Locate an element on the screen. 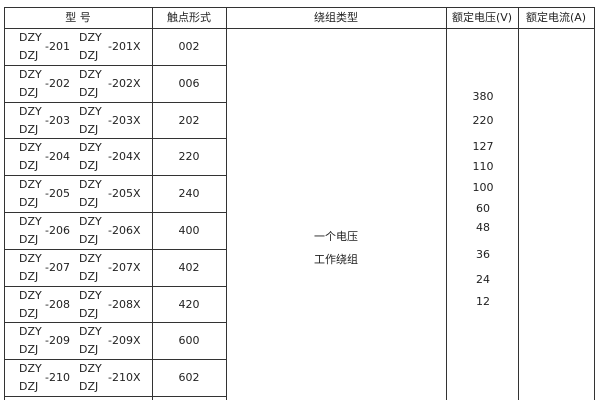 Image resolution: width=600 pixels, height=400 pixels. model-number-x: -207X is located at coordinates (124, 267).